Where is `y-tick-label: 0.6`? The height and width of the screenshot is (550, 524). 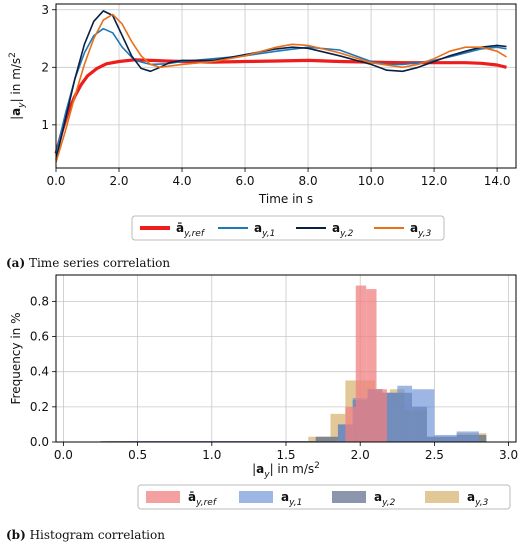
y-tick-label: 0.6 is located at coordinates (39, 337).